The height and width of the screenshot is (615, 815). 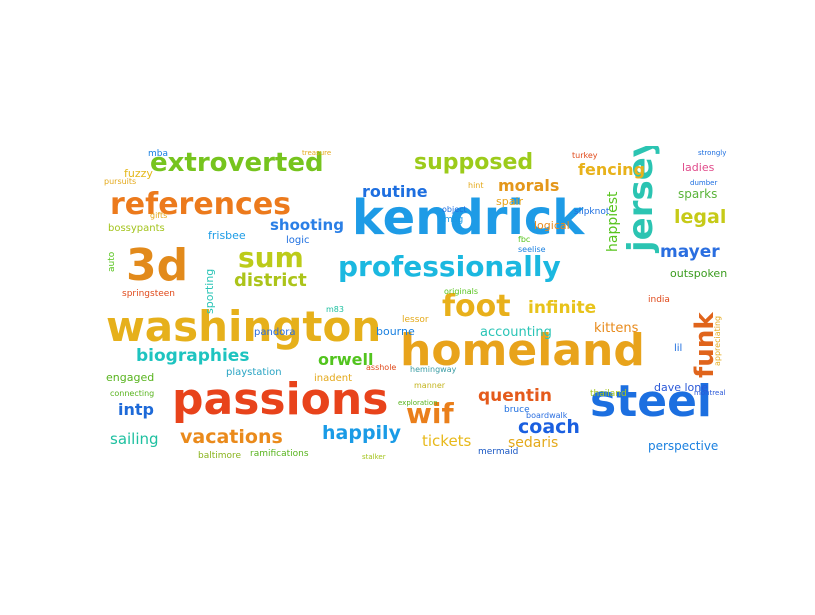 What do you see at coordinates (134, 439) in the screenshot?
I see `word: sailing` at bounding box center [134, 439].